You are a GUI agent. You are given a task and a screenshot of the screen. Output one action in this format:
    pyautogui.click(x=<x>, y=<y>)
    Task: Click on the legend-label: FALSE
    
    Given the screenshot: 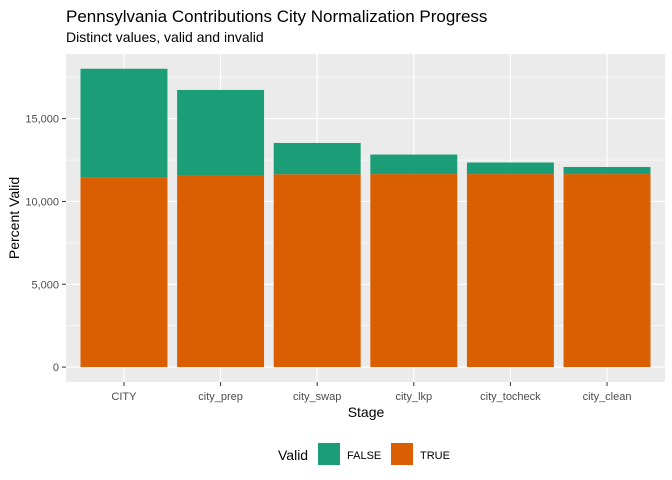 What is the action you would take?
    pyautogui.click(x=364, y=456)
    